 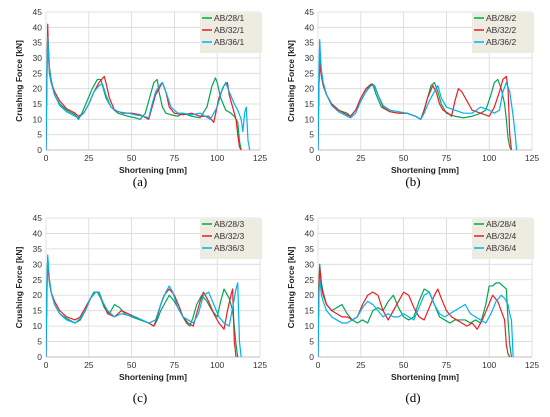 I want to click on legend-entry: AB/36/3, so click(x=229, y=248).